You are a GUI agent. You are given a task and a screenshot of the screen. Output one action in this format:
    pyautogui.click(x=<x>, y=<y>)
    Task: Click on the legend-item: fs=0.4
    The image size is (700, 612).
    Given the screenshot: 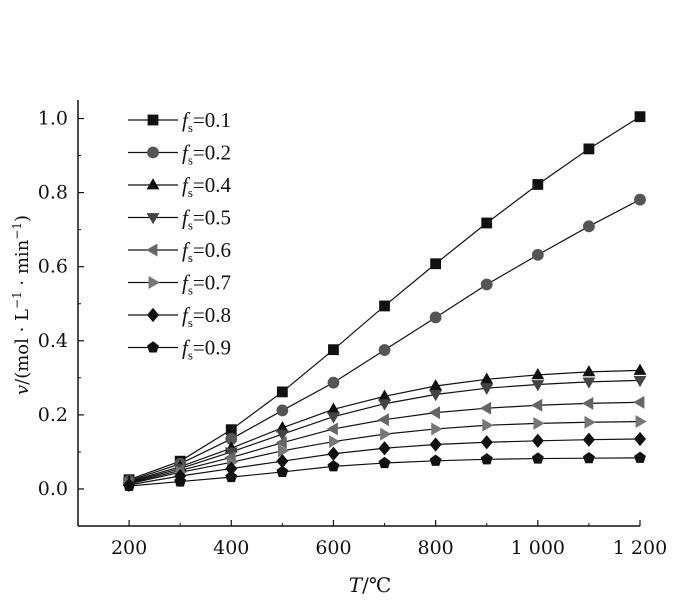 What is the action you would take?
    pyautogui.click(x=179, y=186)
    